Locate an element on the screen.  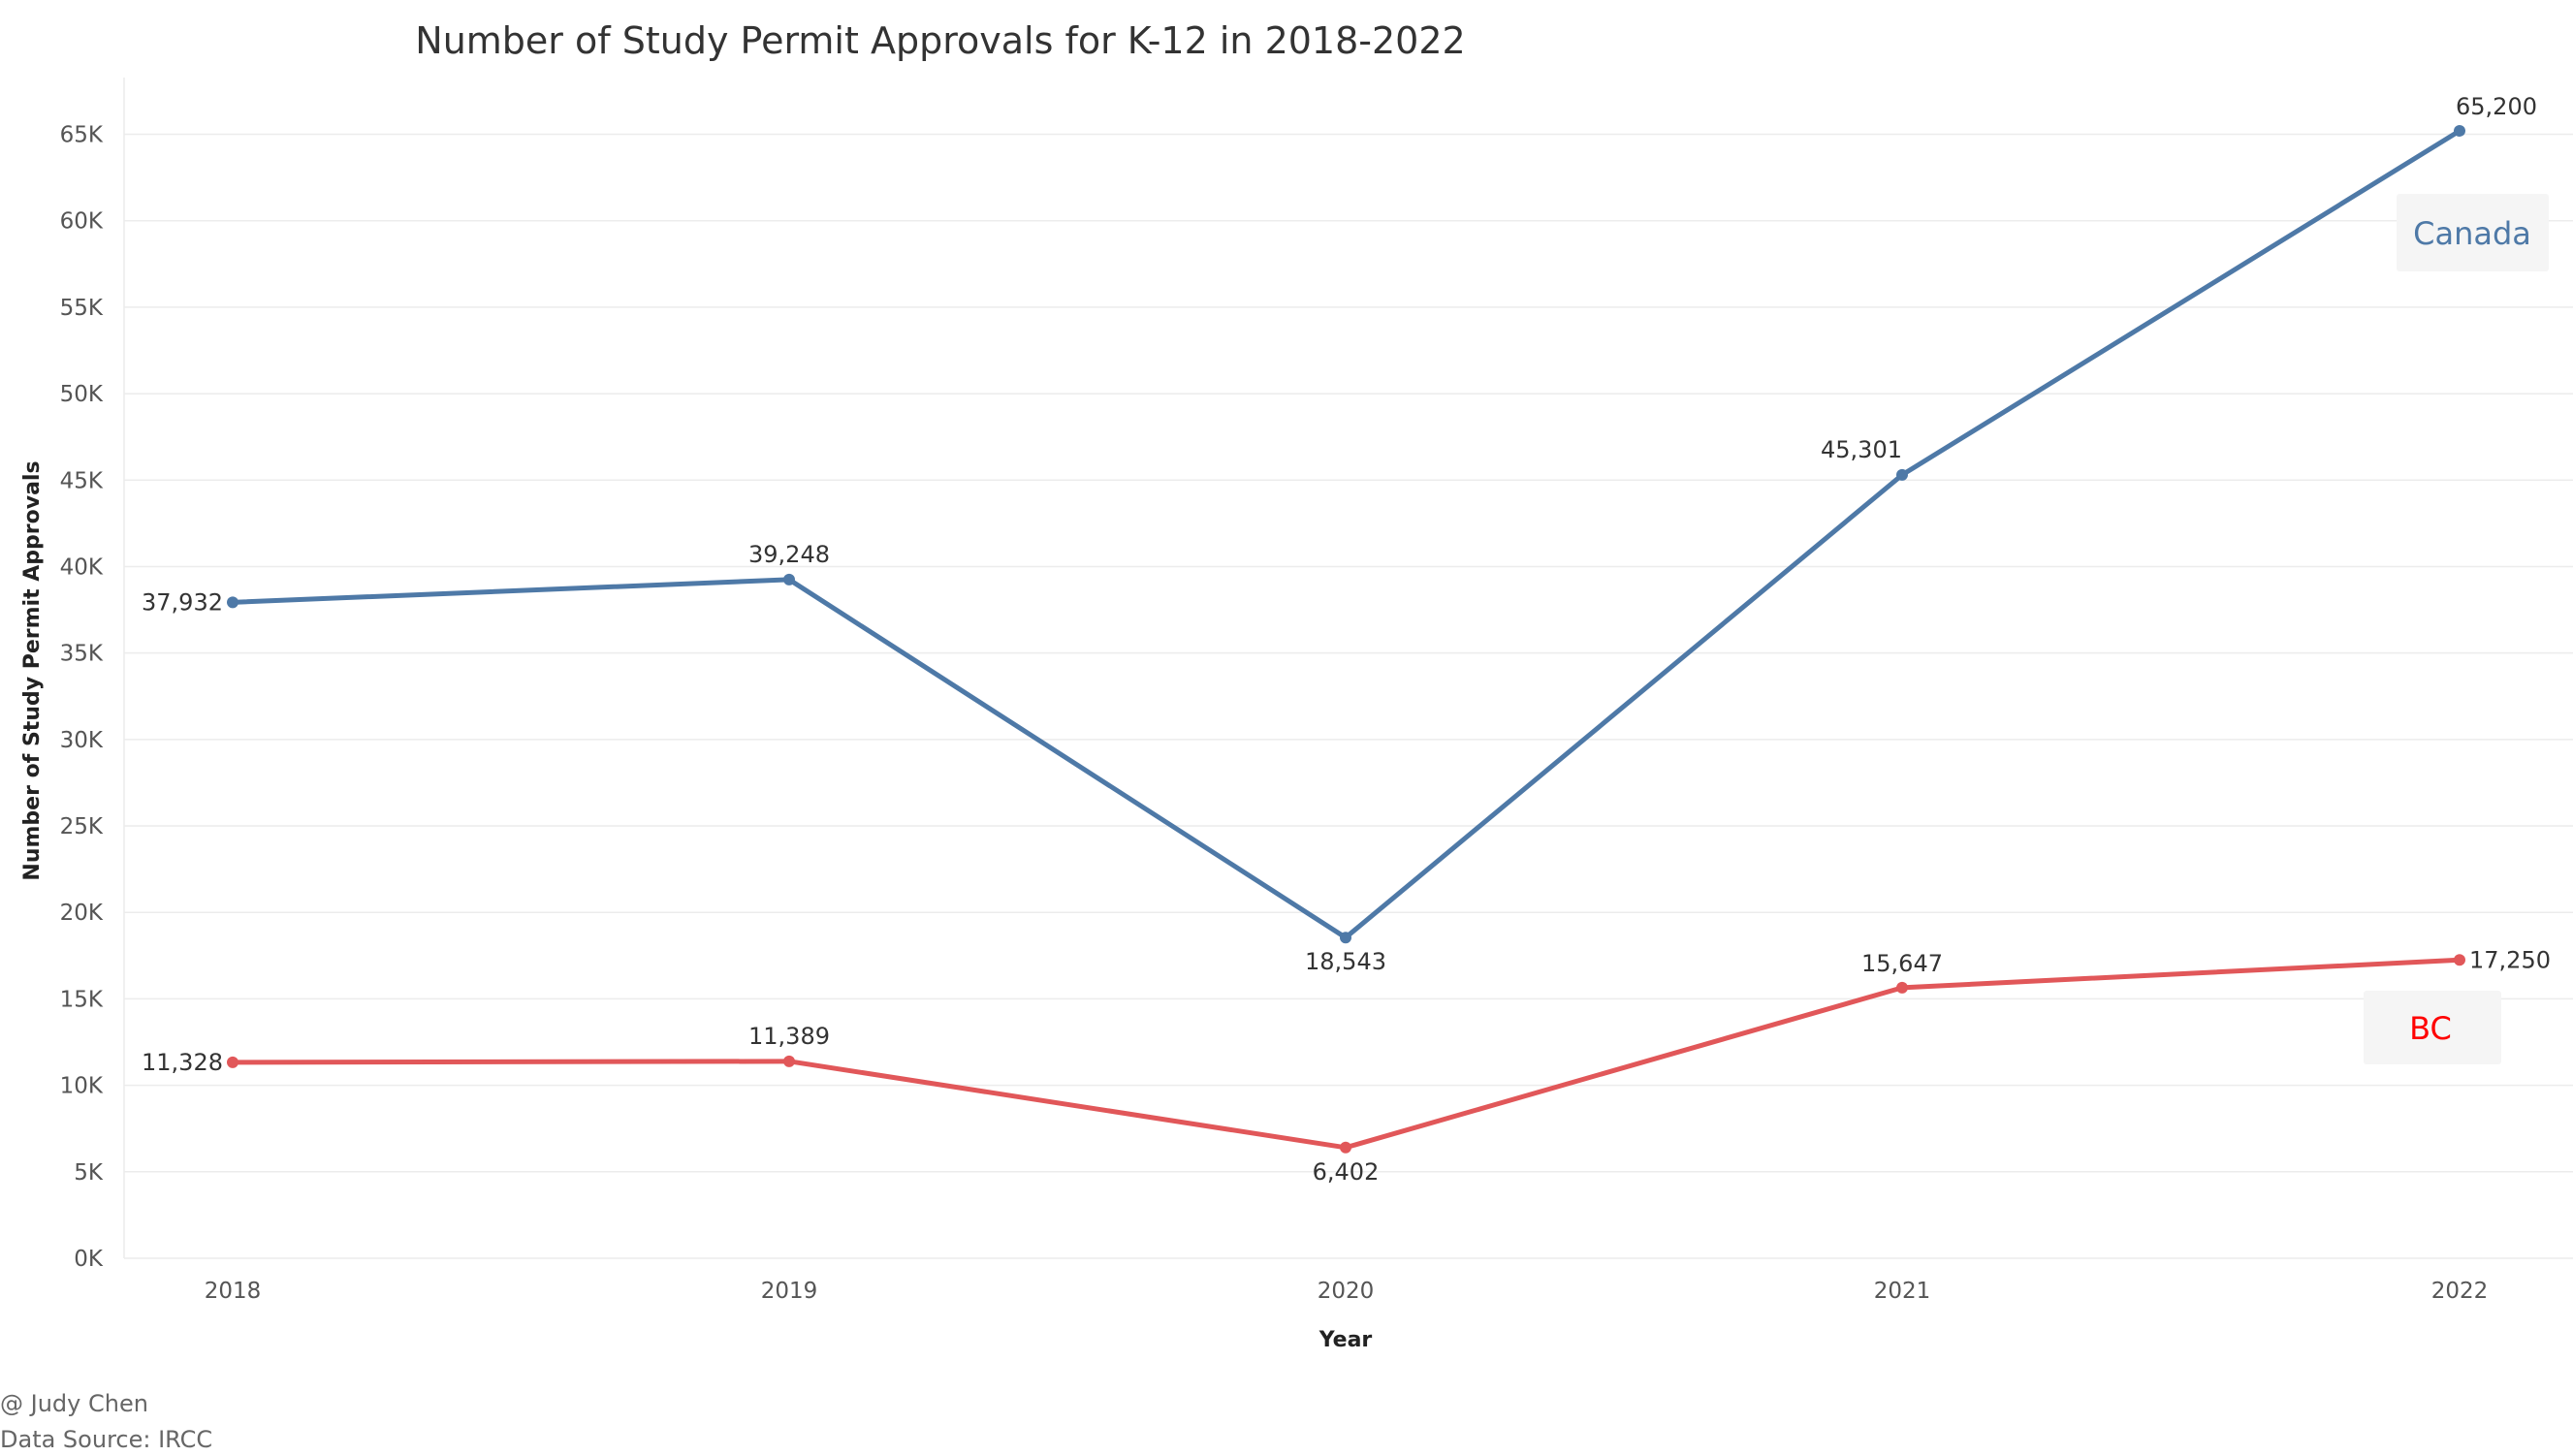
x-tick-label: 2020 is located at coordinates (1347, 1292).